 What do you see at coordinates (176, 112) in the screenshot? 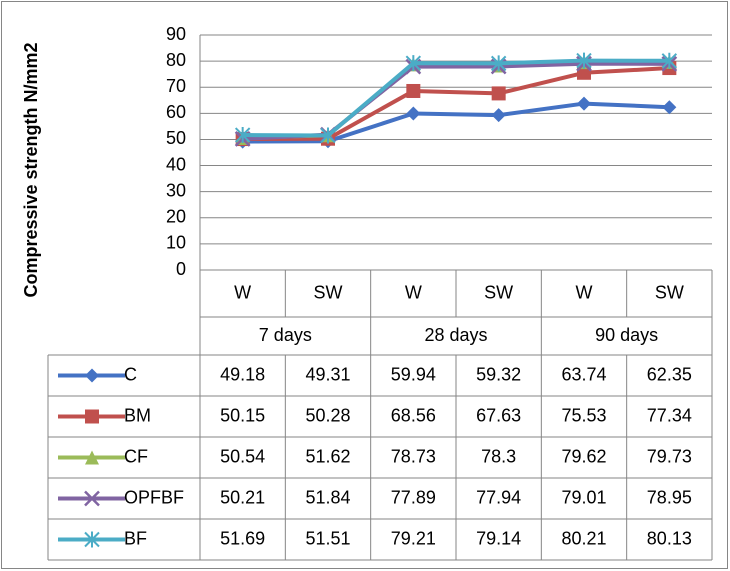
I see `y-tick-label: 60` at bounding box center [176, 112].